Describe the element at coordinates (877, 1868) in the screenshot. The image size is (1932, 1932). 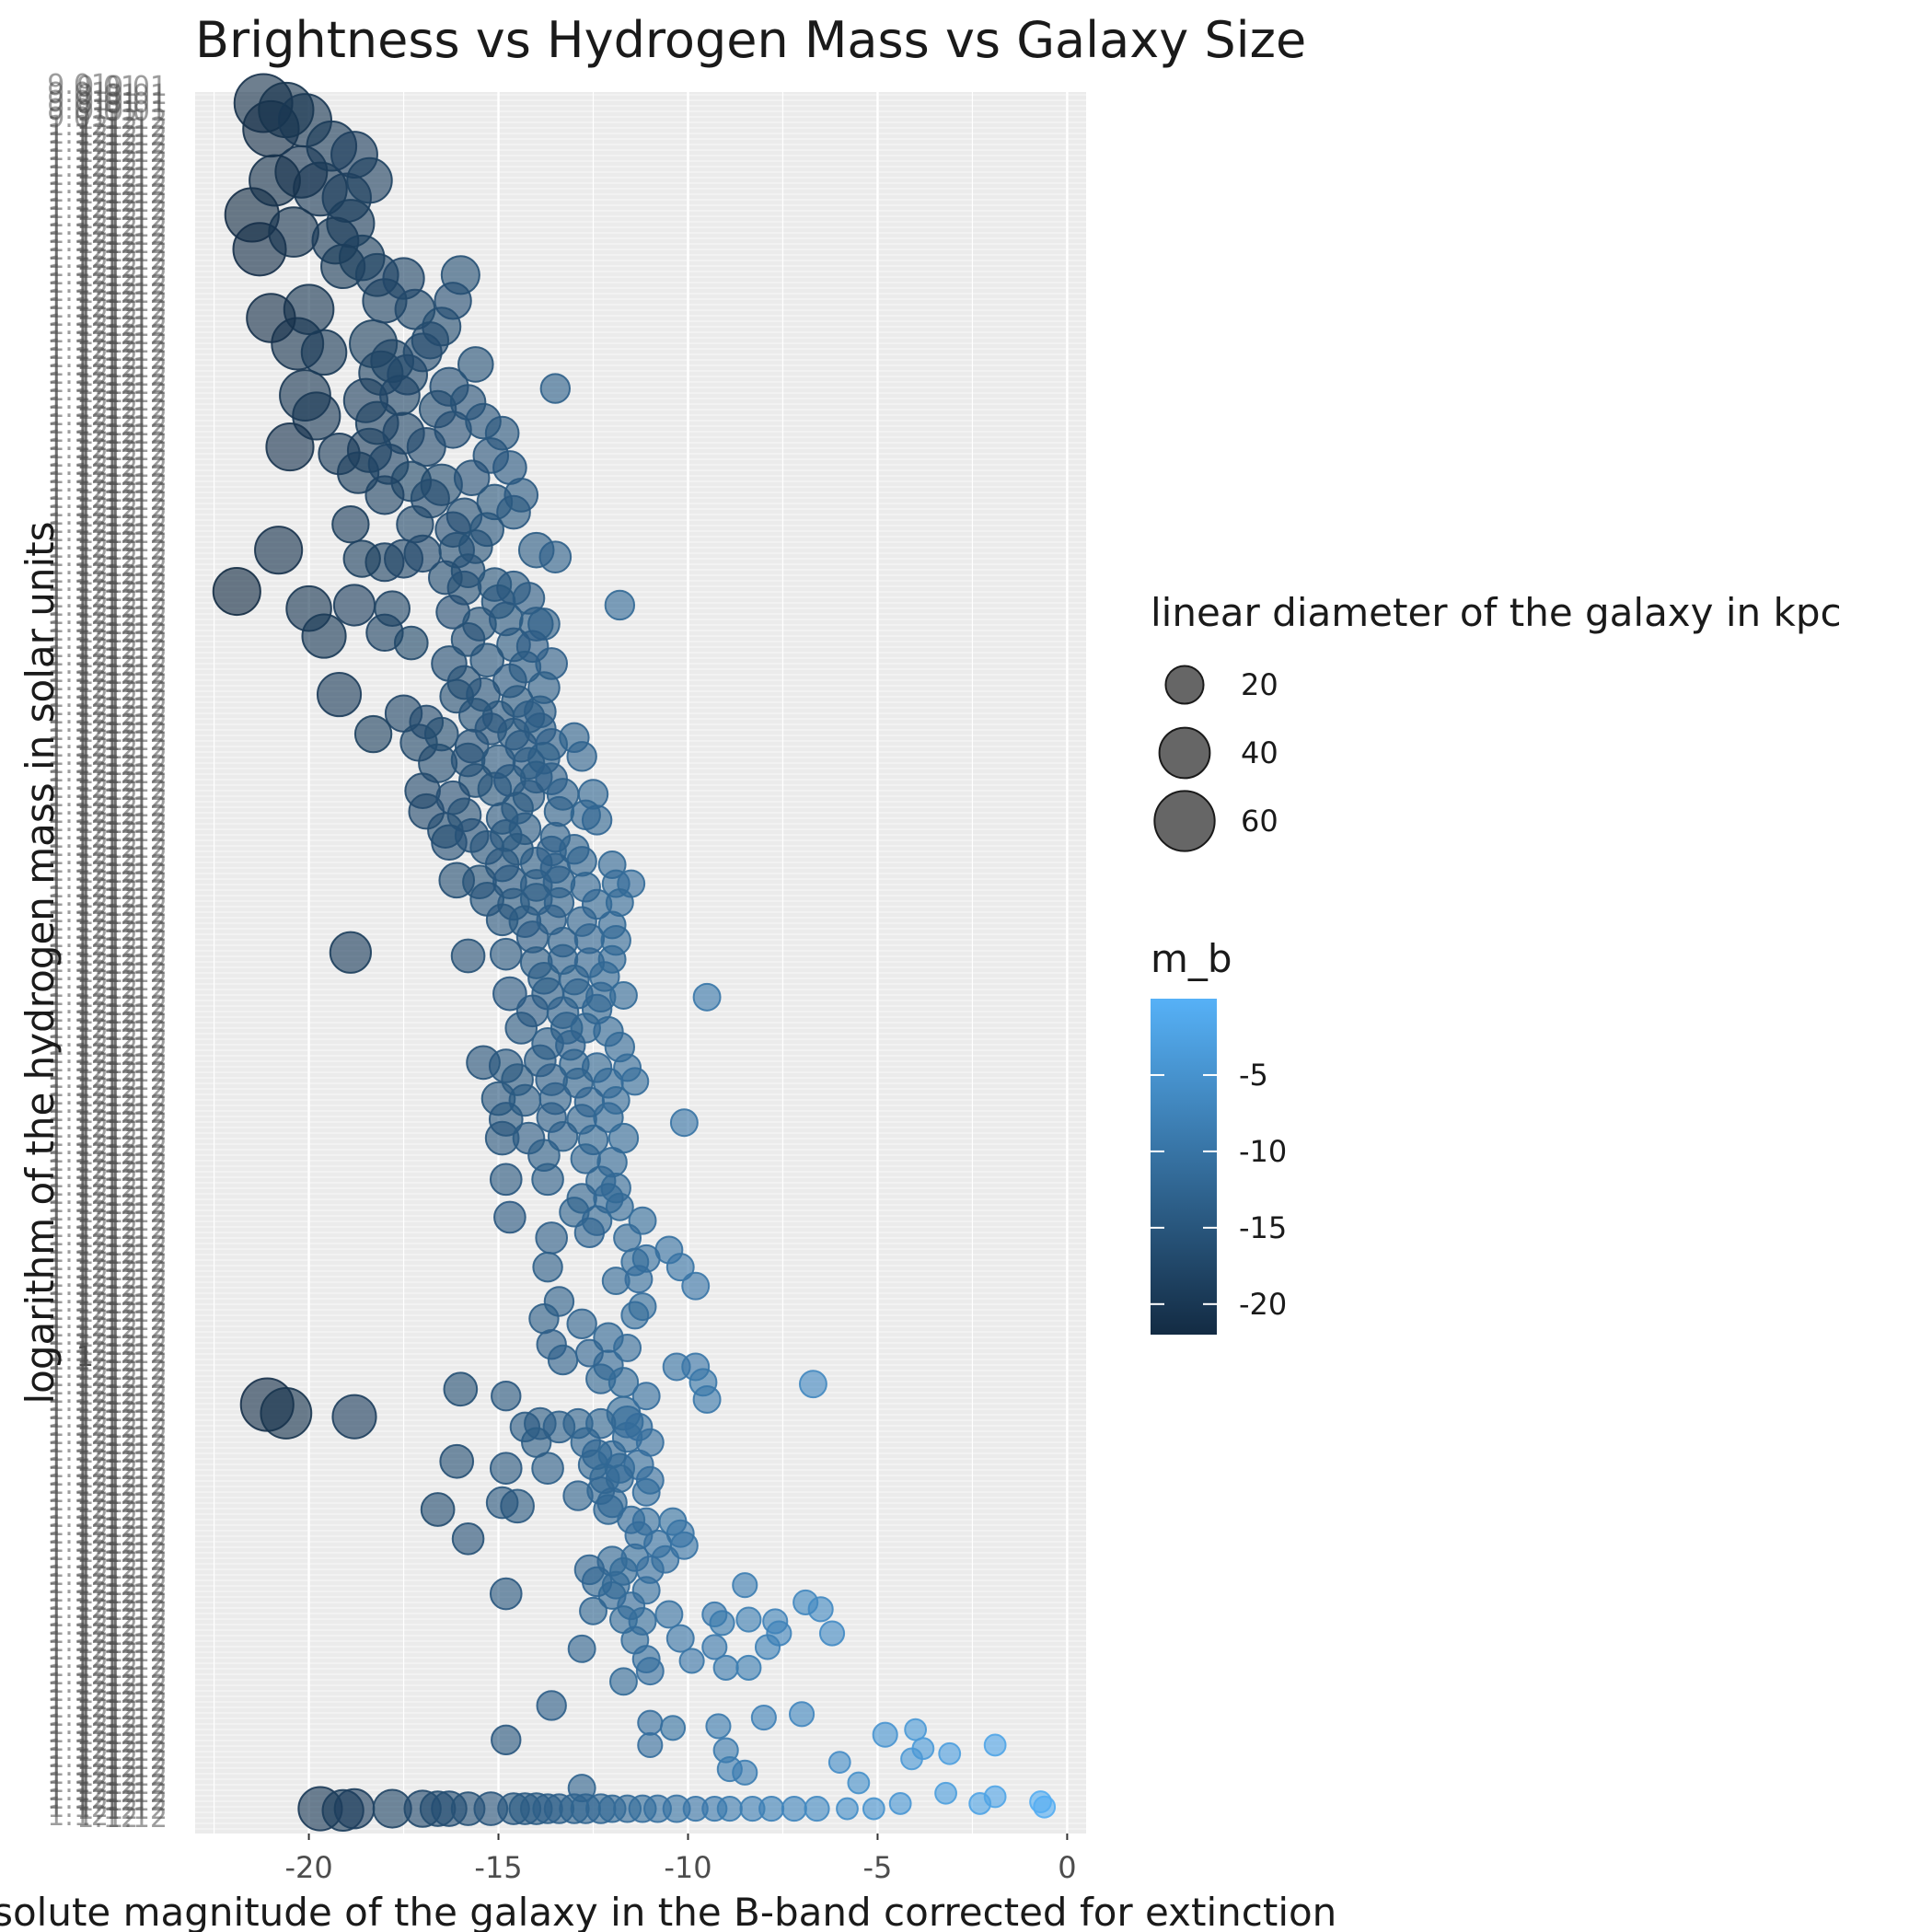
I see `x-tick-label: -5` at that location.